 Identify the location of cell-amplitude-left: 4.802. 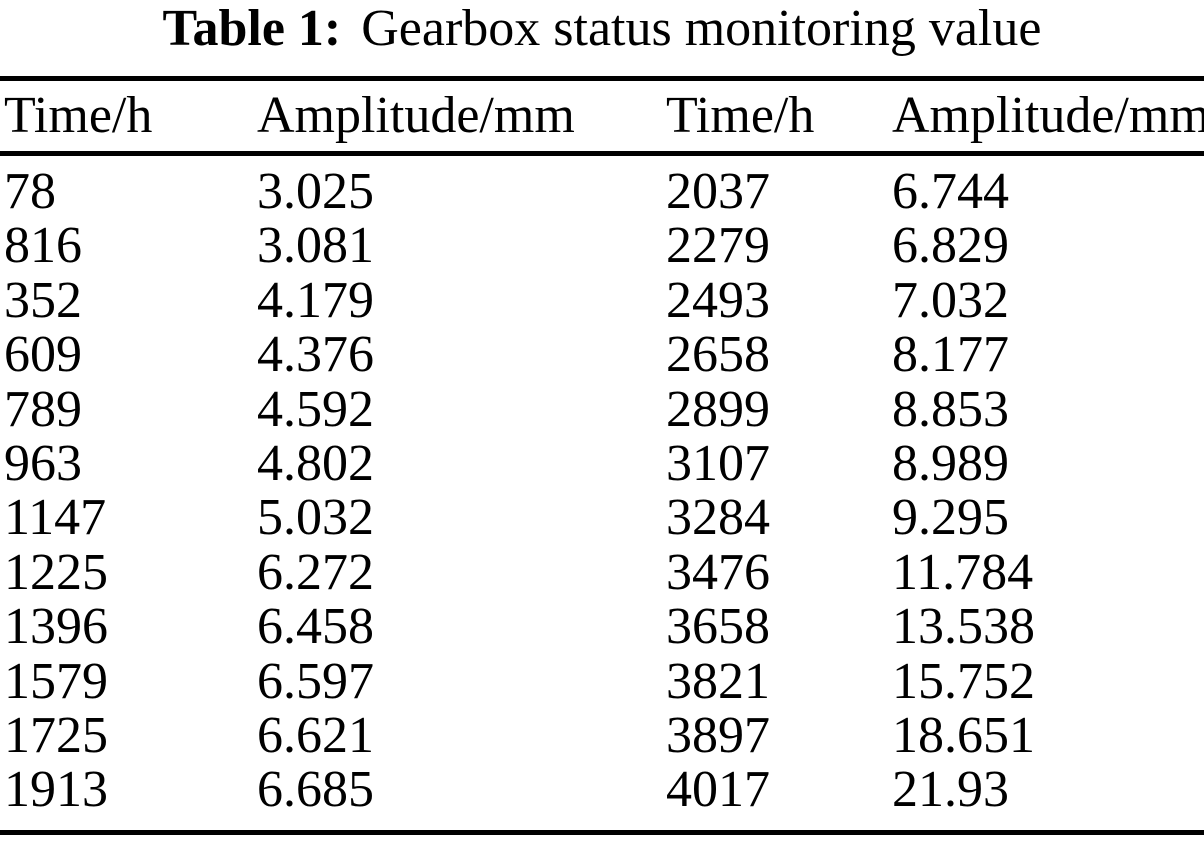
(315, 464).